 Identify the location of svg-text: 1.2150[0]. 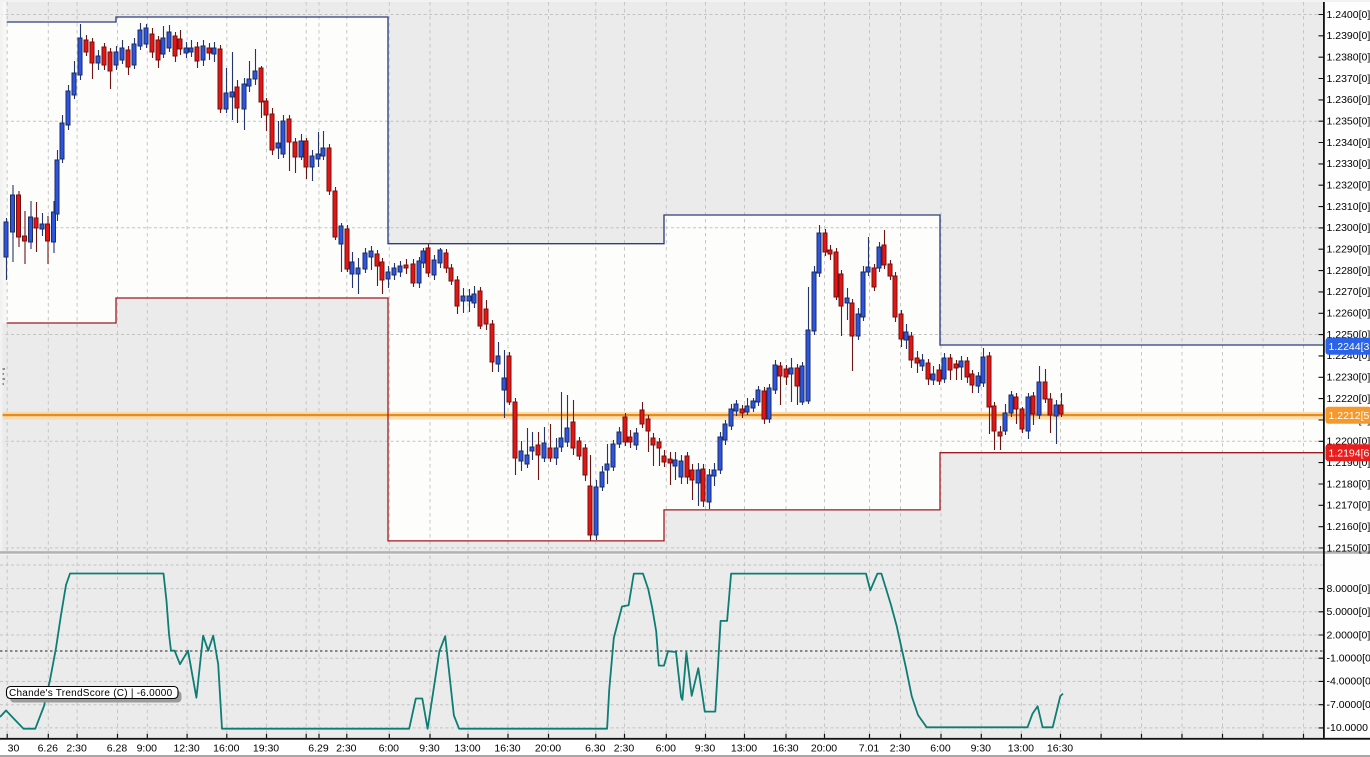
(1348, 548).